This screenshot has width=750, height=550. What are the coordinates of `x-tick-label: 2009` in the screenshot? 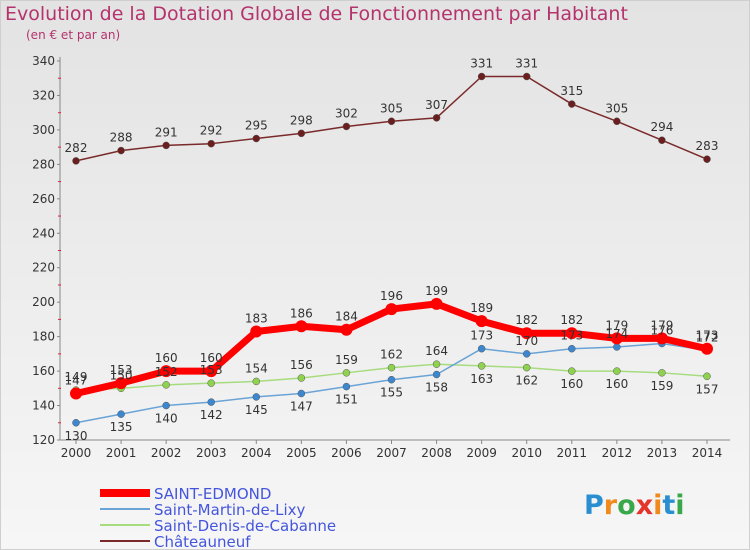 It's located at (481, 453).